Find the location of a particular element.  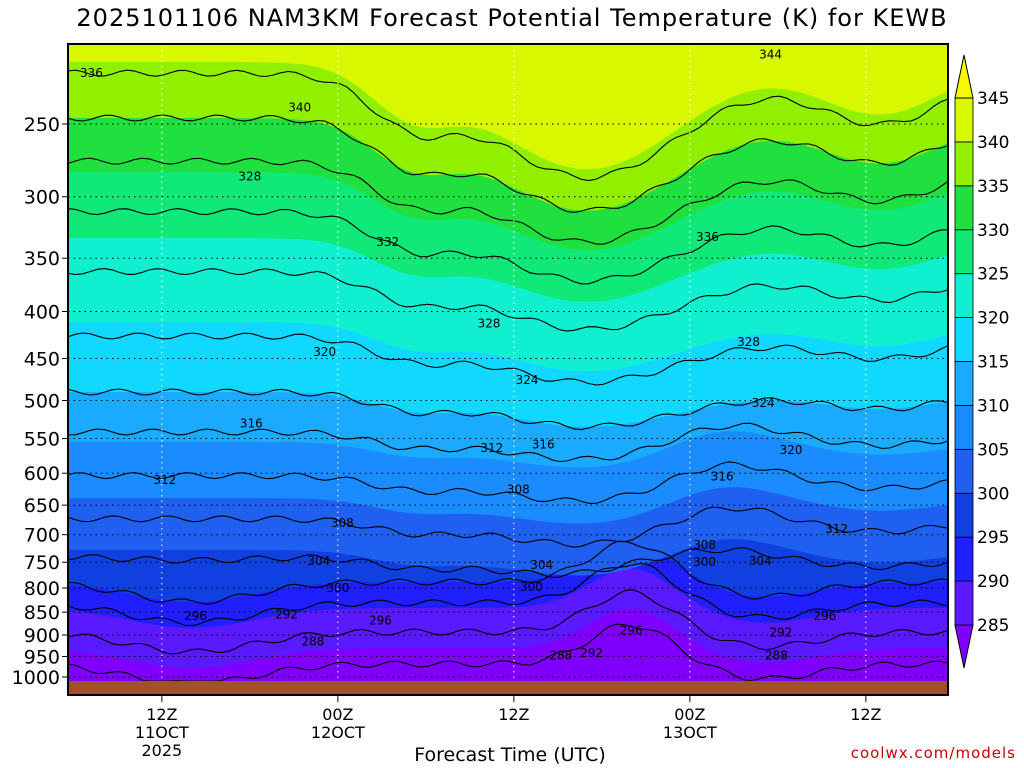

y-tick-label: 350 is located at coordinates (42, 259).